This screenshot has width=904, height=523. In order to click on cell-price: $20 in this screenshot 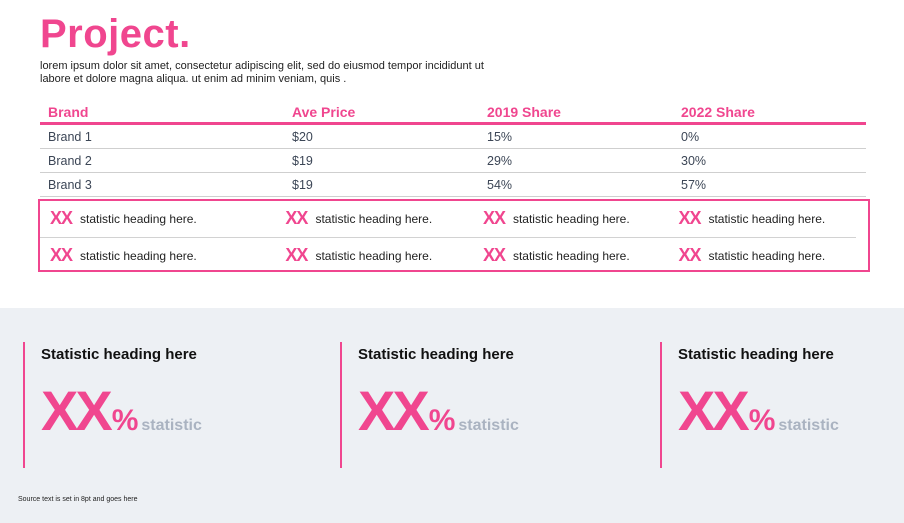, I will do `click(302, 136)`.